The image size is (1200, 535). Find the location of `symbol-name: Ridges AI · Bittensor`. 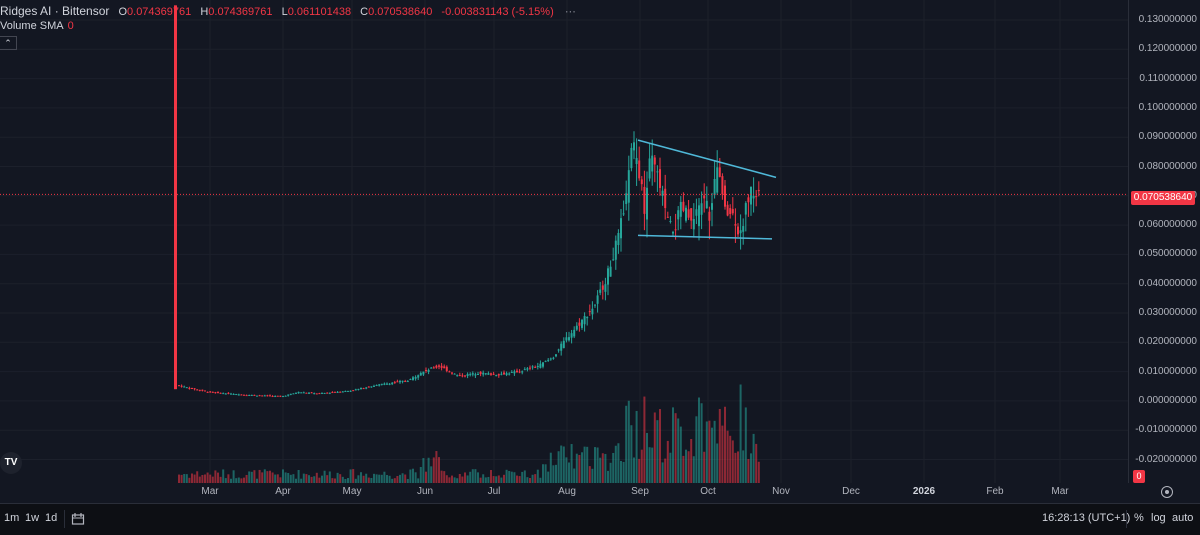

symbol-name: Ridges AI · Bittensor is located at coordinates (55, 11).